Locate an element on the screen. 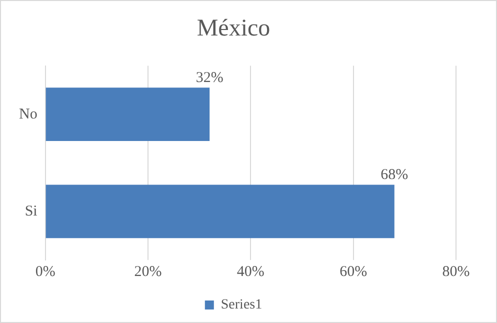 The height and width of the screenshot is (323, 497). x-tick-label: 20% is located at coordinates (148, 272).